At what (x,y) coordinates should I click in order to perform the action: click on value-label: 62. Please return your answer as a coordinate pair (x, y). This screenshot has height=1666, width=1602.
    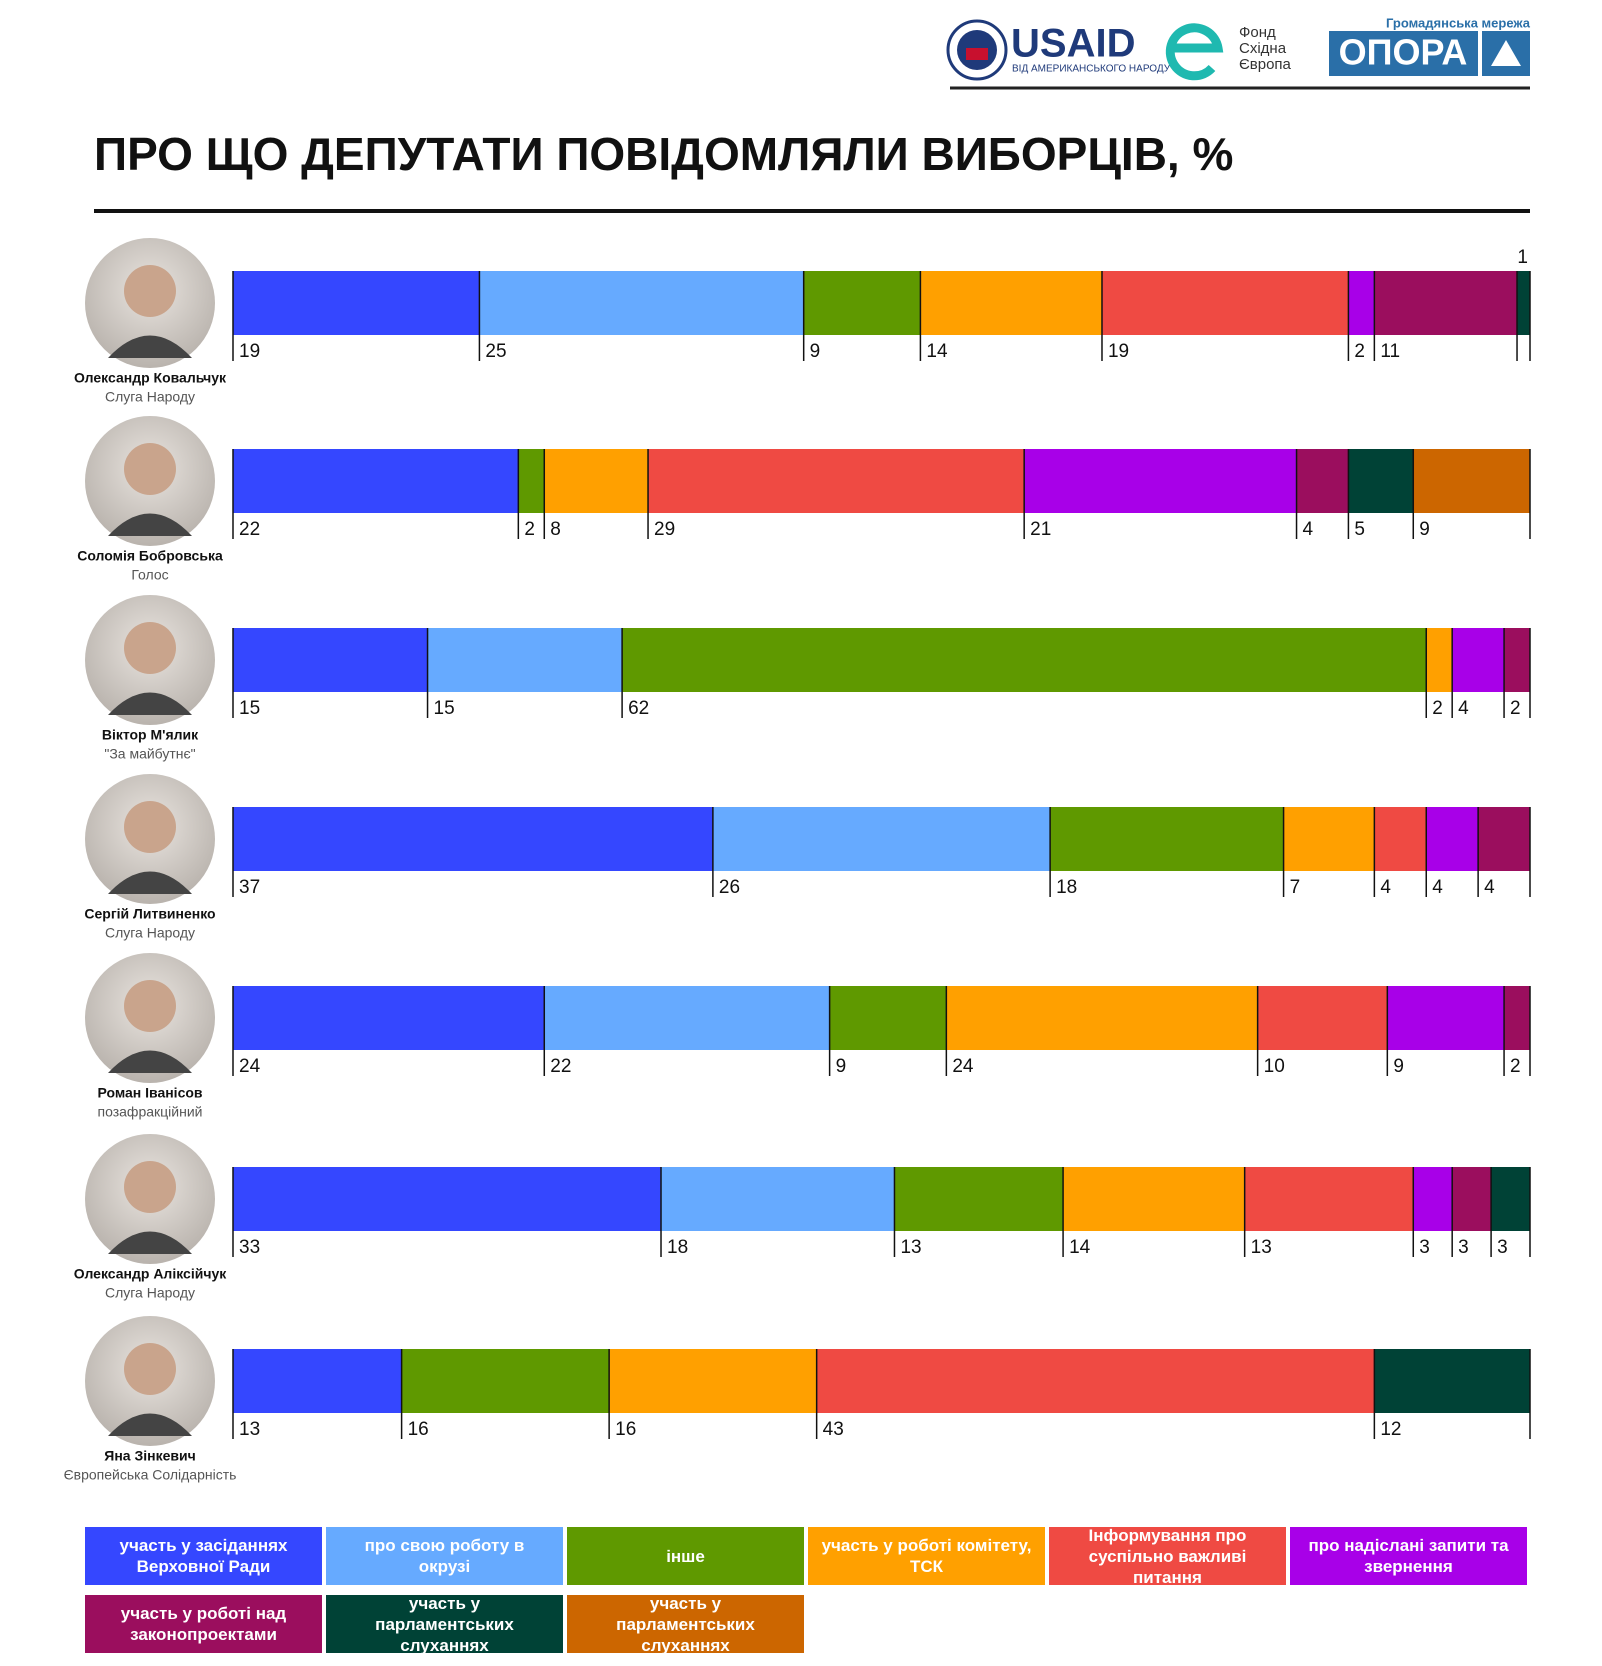
    Looking at the image, I should click on (638, 708).